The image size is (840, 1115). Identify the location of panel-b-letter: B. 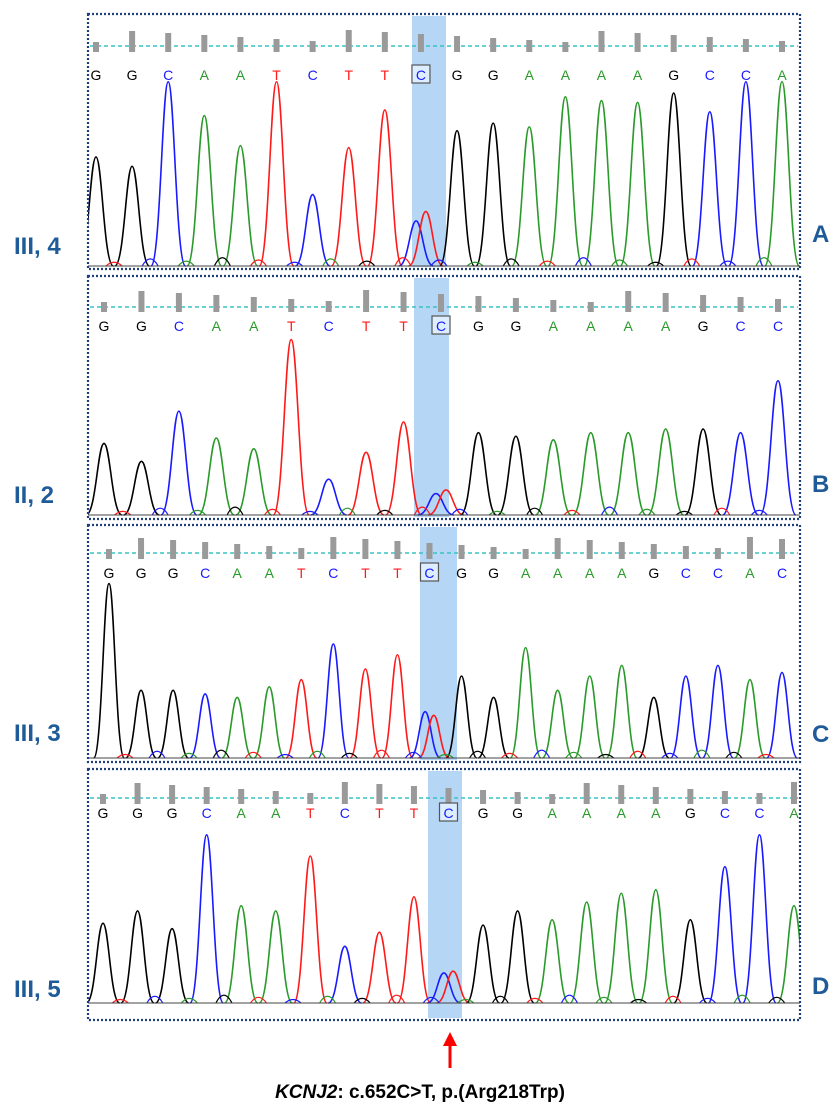
(821, 484).